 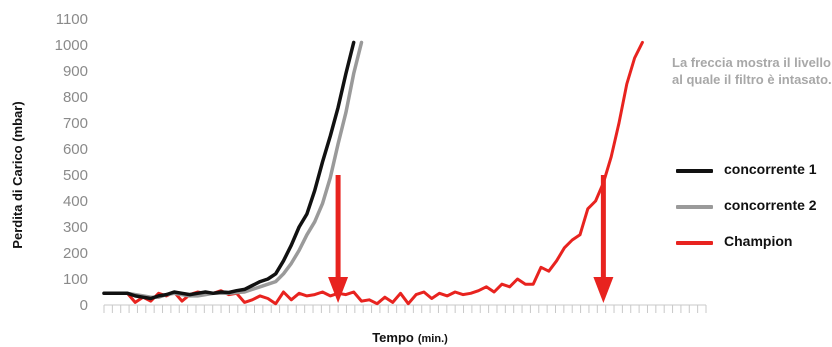 I want to click on x-axis-title: Tempo (min.), so click(x=410, y=337).